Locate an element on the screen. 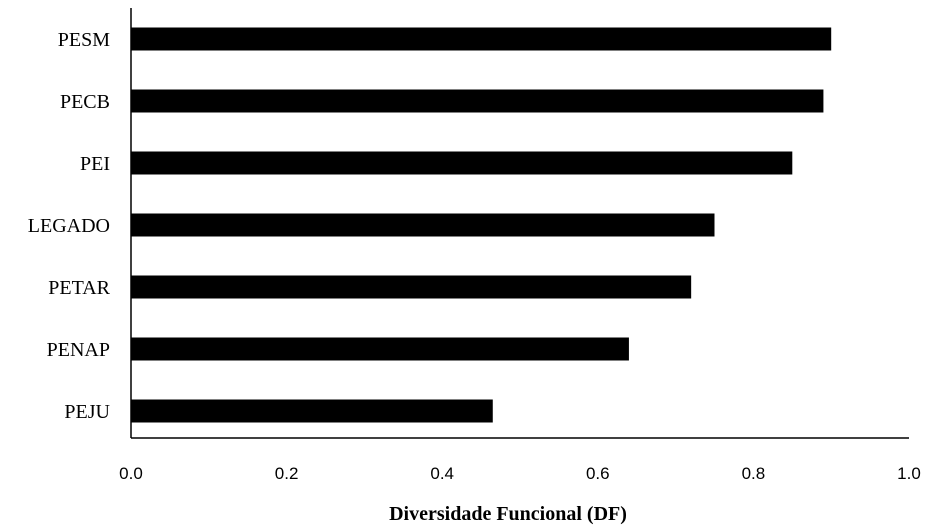 This screenshot has height=528, width=930. bar-pesm is located at coordinates (481, 39).